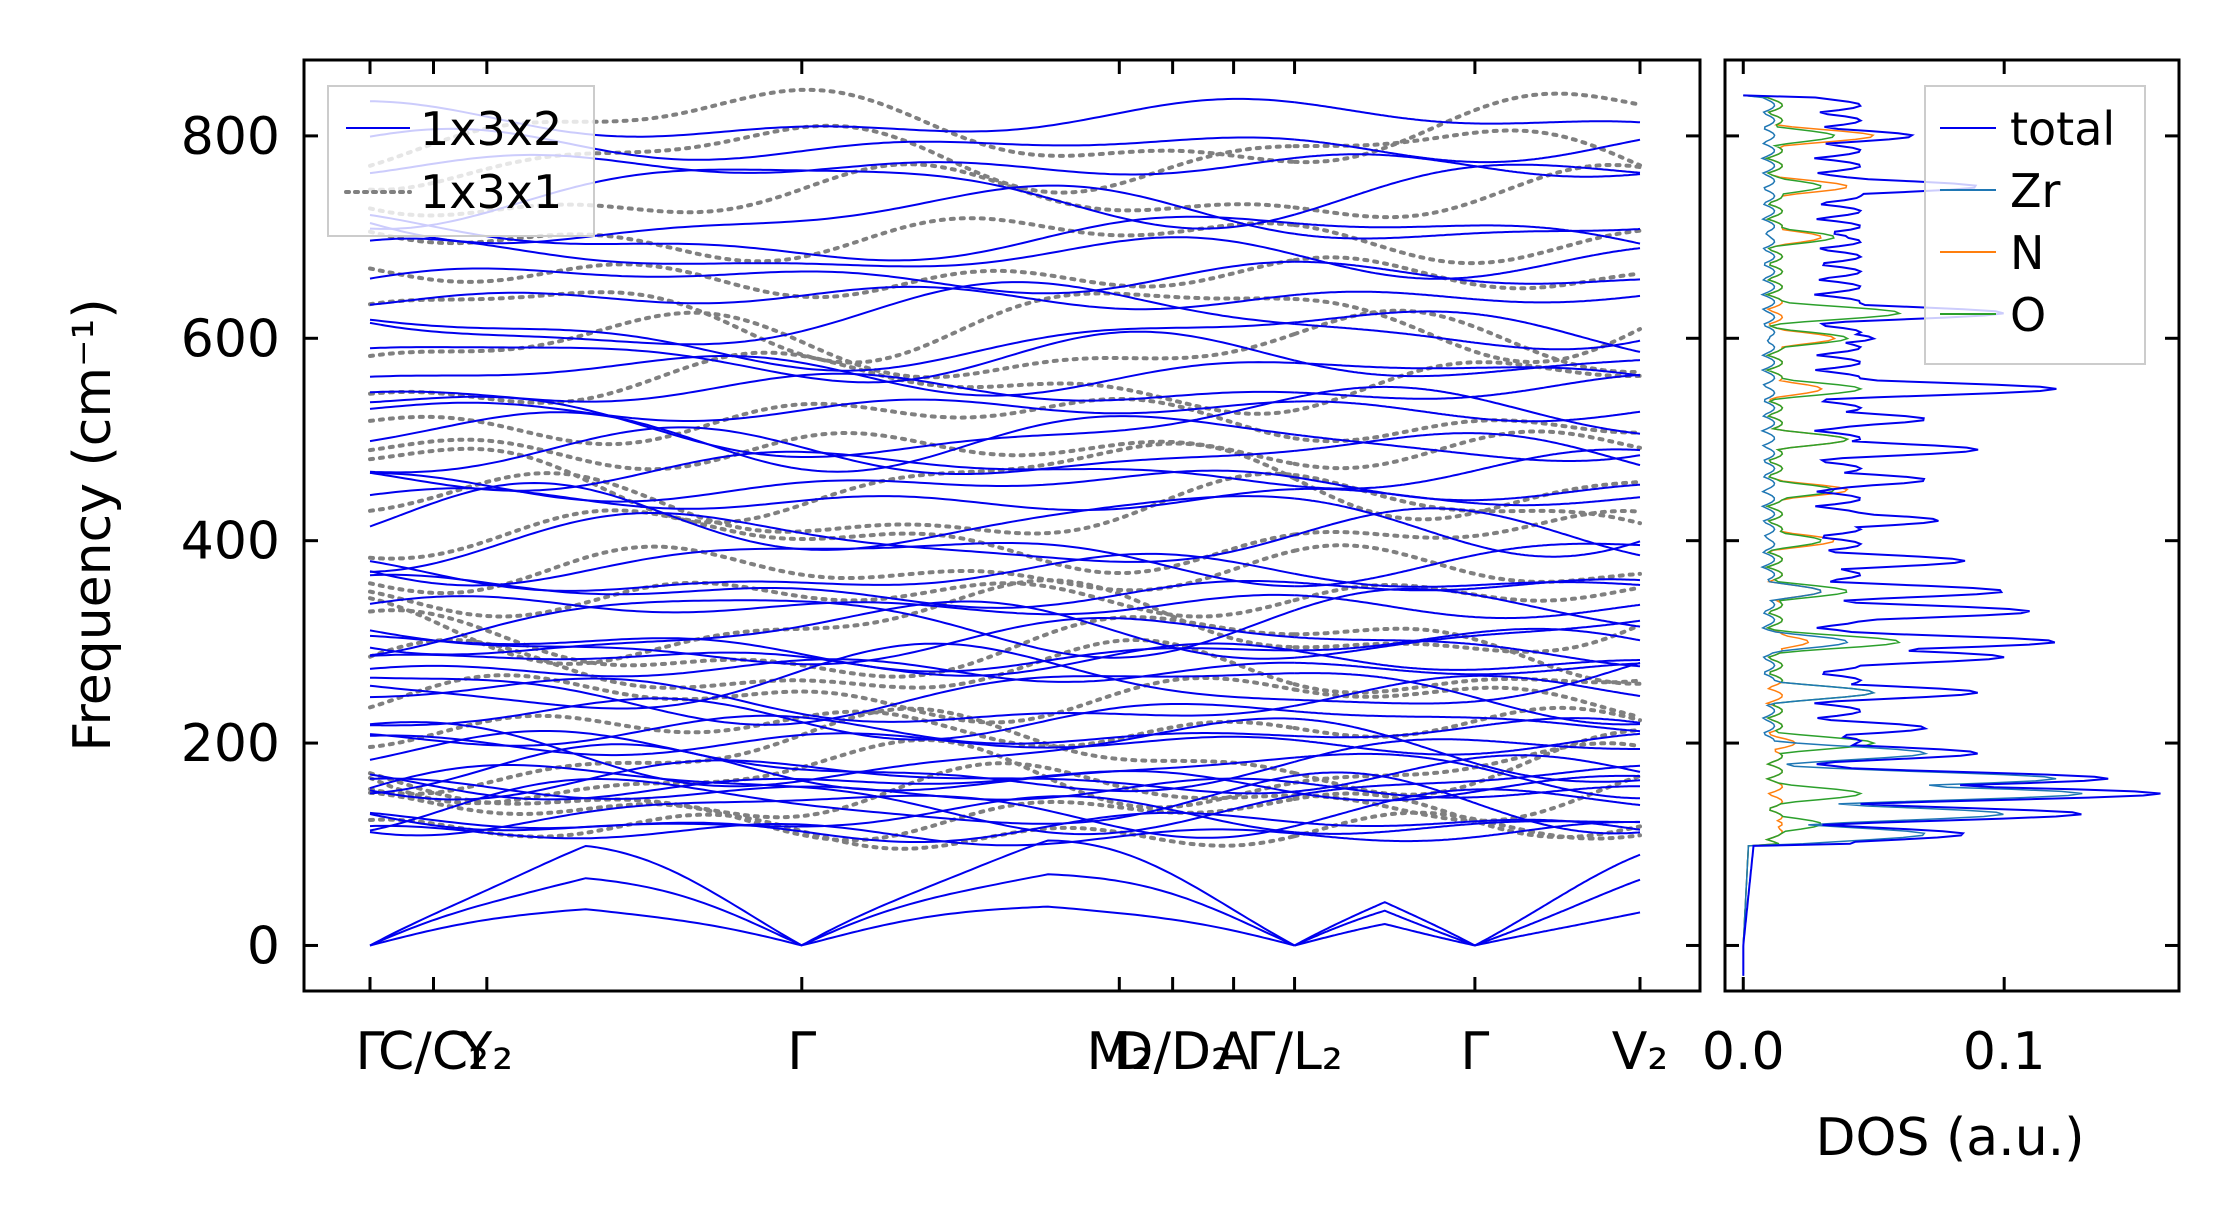 This screenshot has height=1220, width=2222. Describe the element at coordinates (491, 129) in the screenshot. I see `legend-label-1x3x2: 1x3x2` at that location.